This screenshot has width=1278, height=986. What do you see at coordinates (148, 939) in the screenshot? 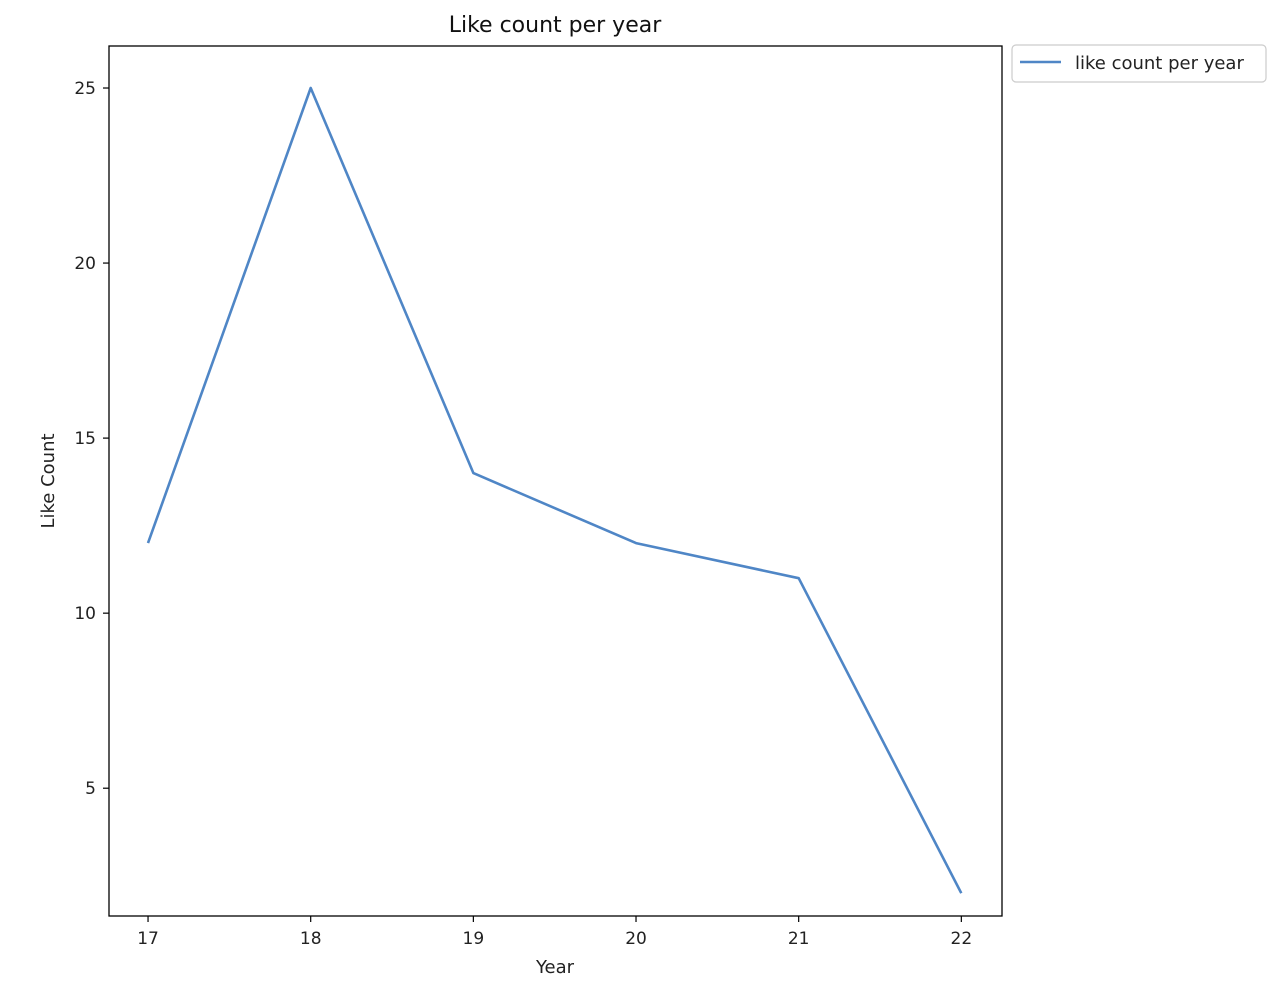
I see `x-tick-label: 17` at bounding box center [148, 939].